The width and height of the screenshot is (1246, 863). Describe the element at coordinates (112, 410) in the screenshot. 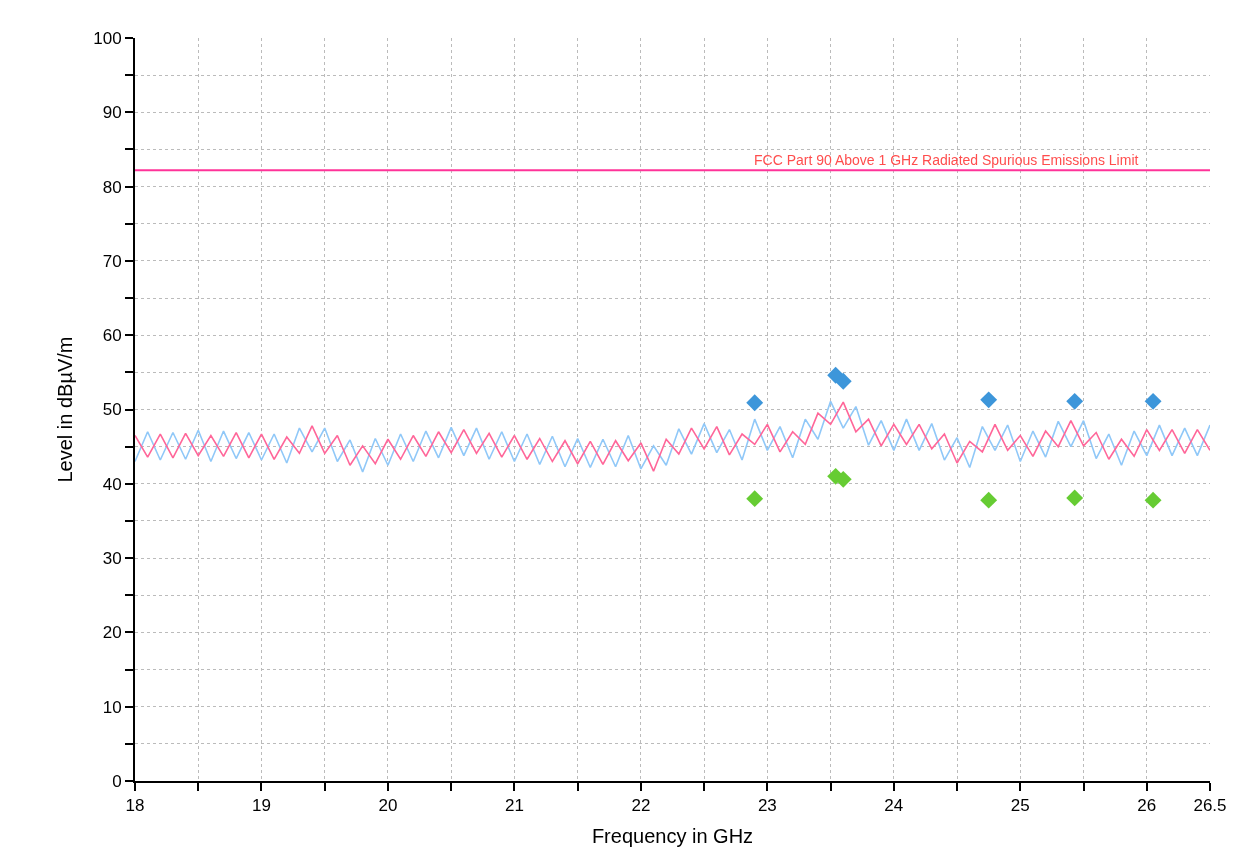

I see `y-tick-label: 50` at that location.